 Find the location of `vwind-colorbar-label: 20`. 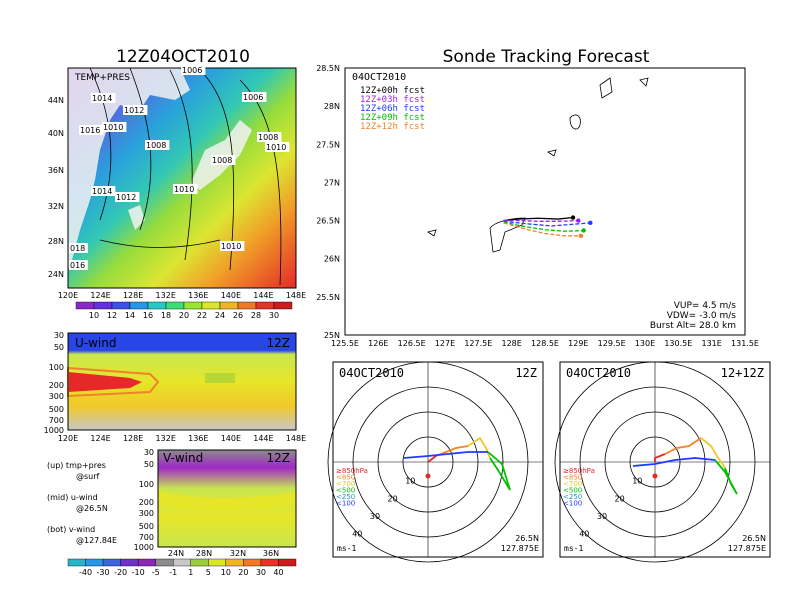

vwind-colorbar-label: 20 is located at coordinates (243, 572).